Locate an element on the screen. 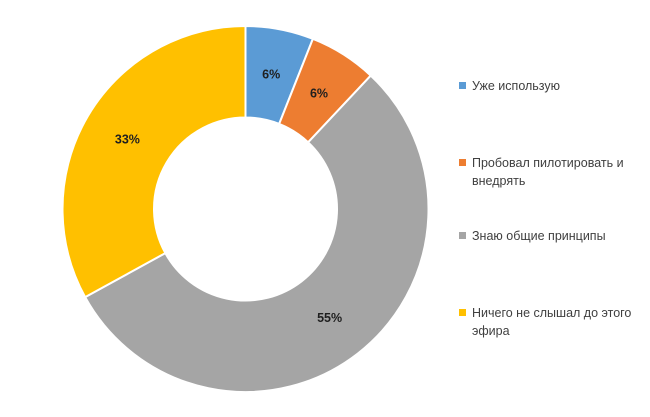 This screenshot has width=650, height=417. legend-item-never-heard: Ничего не слышал до этого эфира is located at coordinates (554, 322).